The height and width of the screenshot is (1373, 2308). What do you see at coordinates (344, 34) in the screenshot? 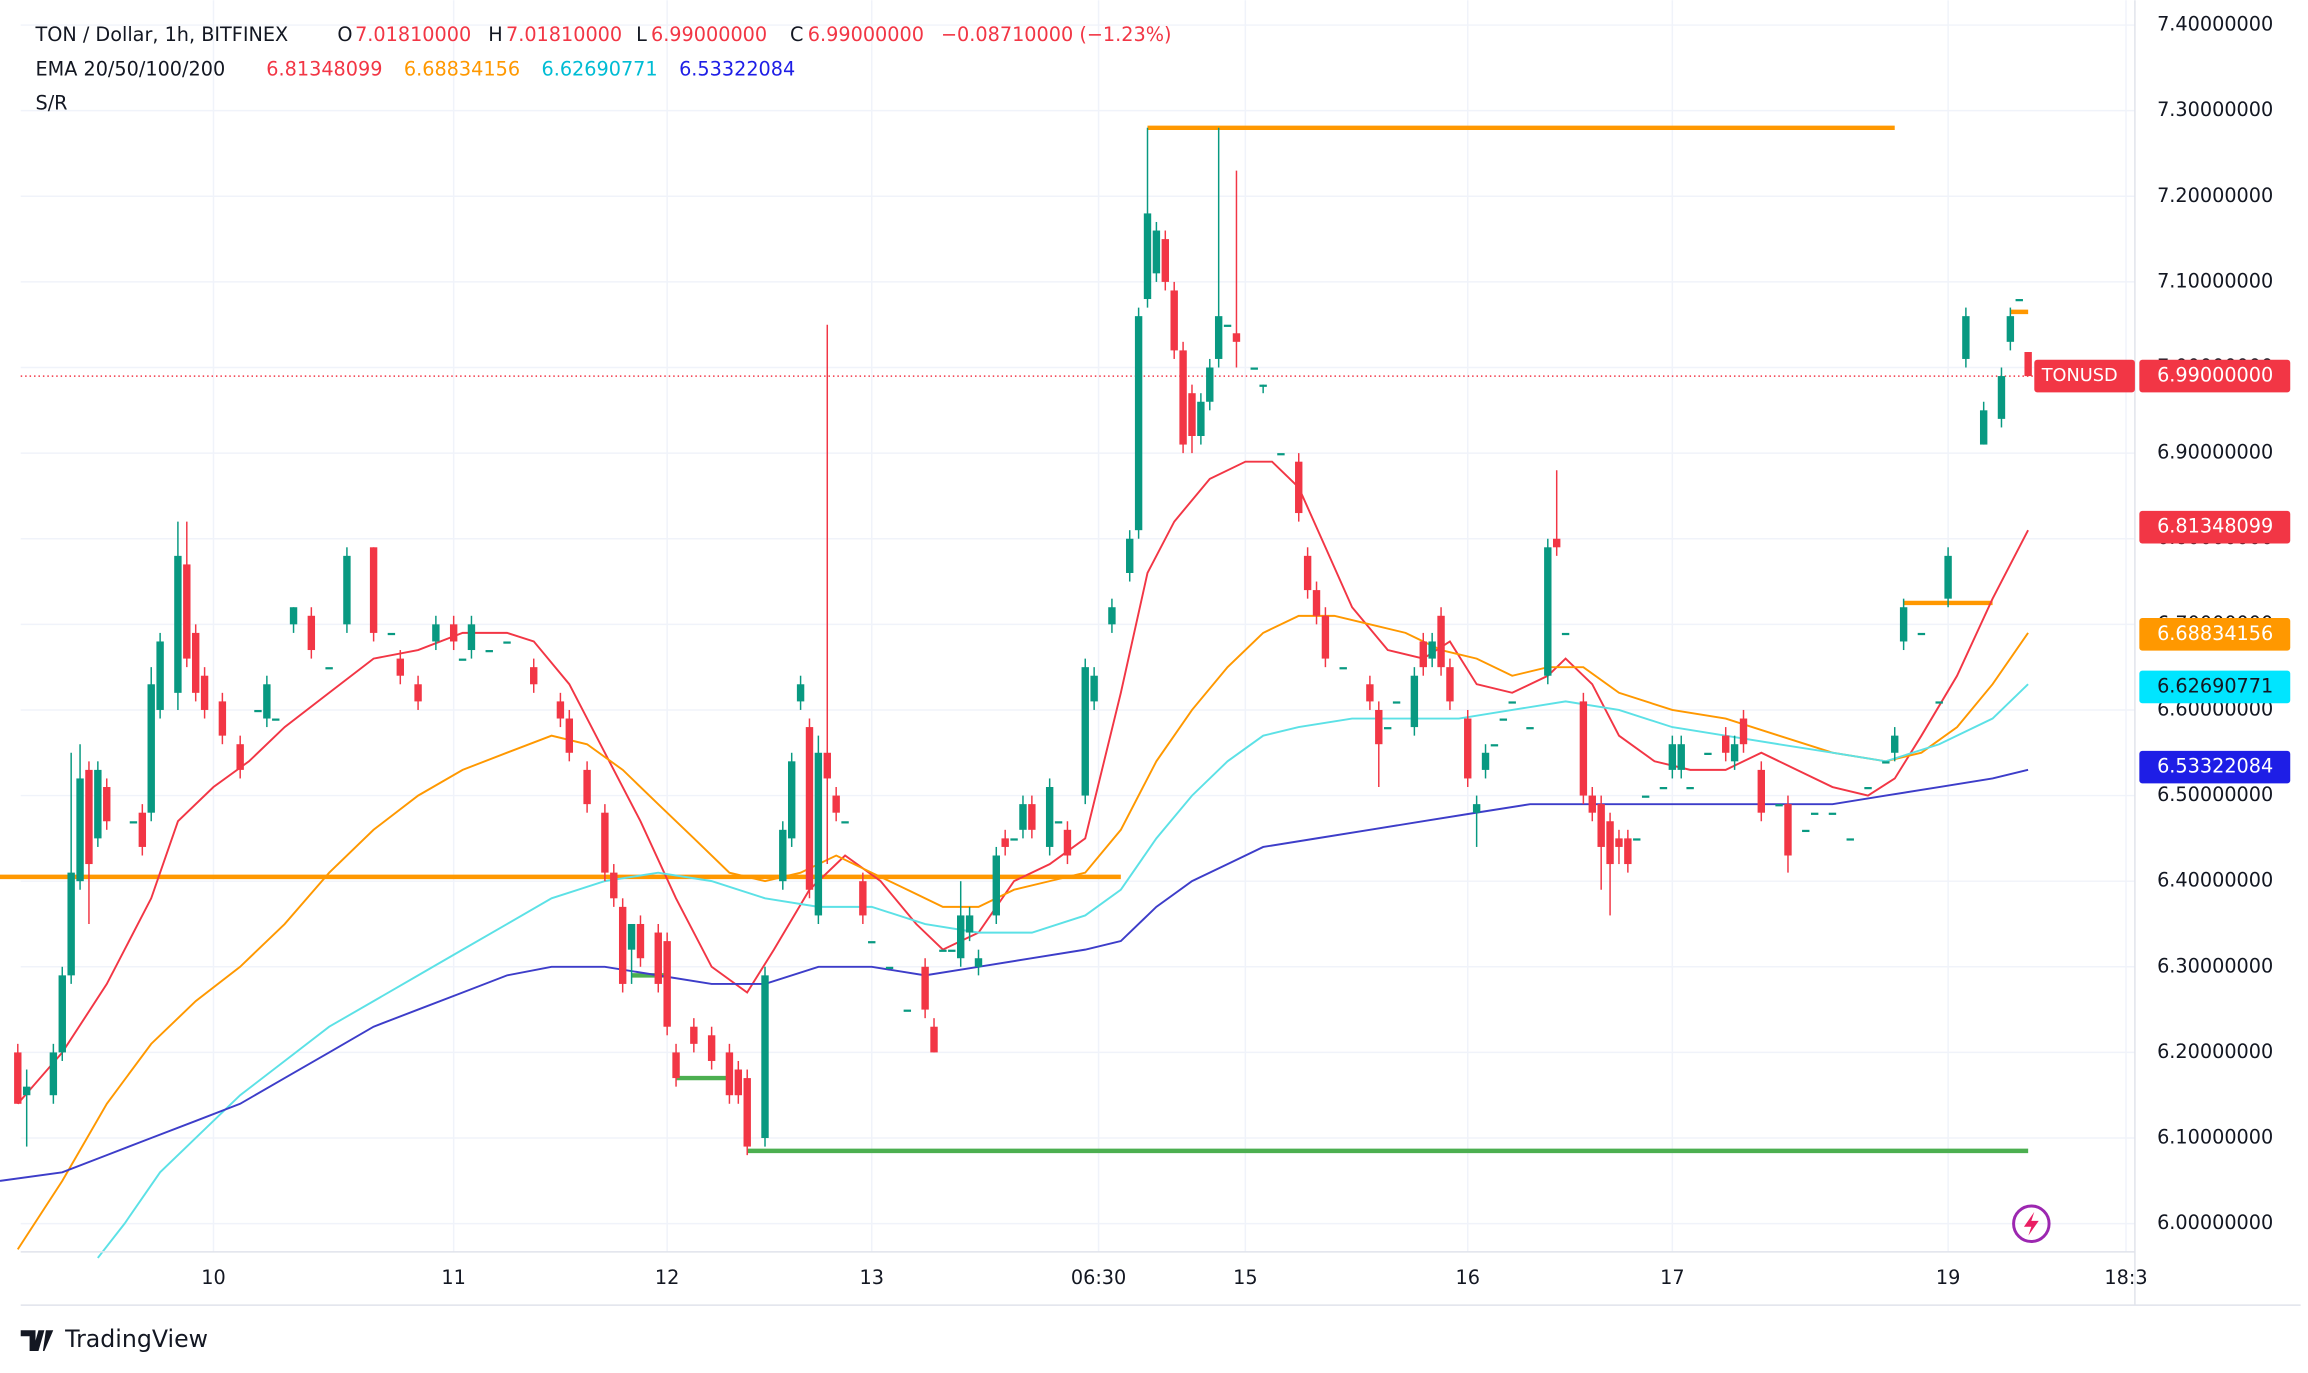
I see `o-key: O` at bounding box center [344, 34].